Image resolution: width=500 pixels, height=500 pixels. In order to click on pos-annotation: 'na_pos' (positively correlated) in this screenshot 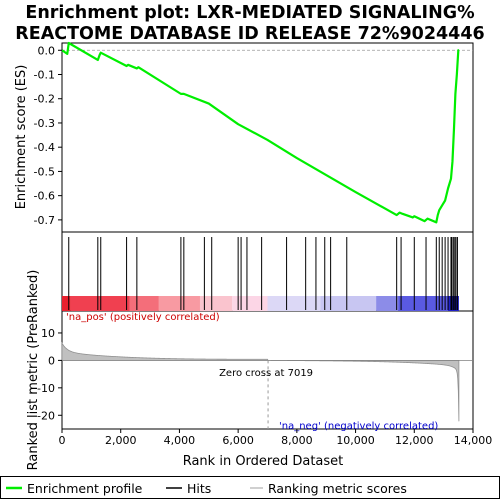, I will do `click(143, 317)`.